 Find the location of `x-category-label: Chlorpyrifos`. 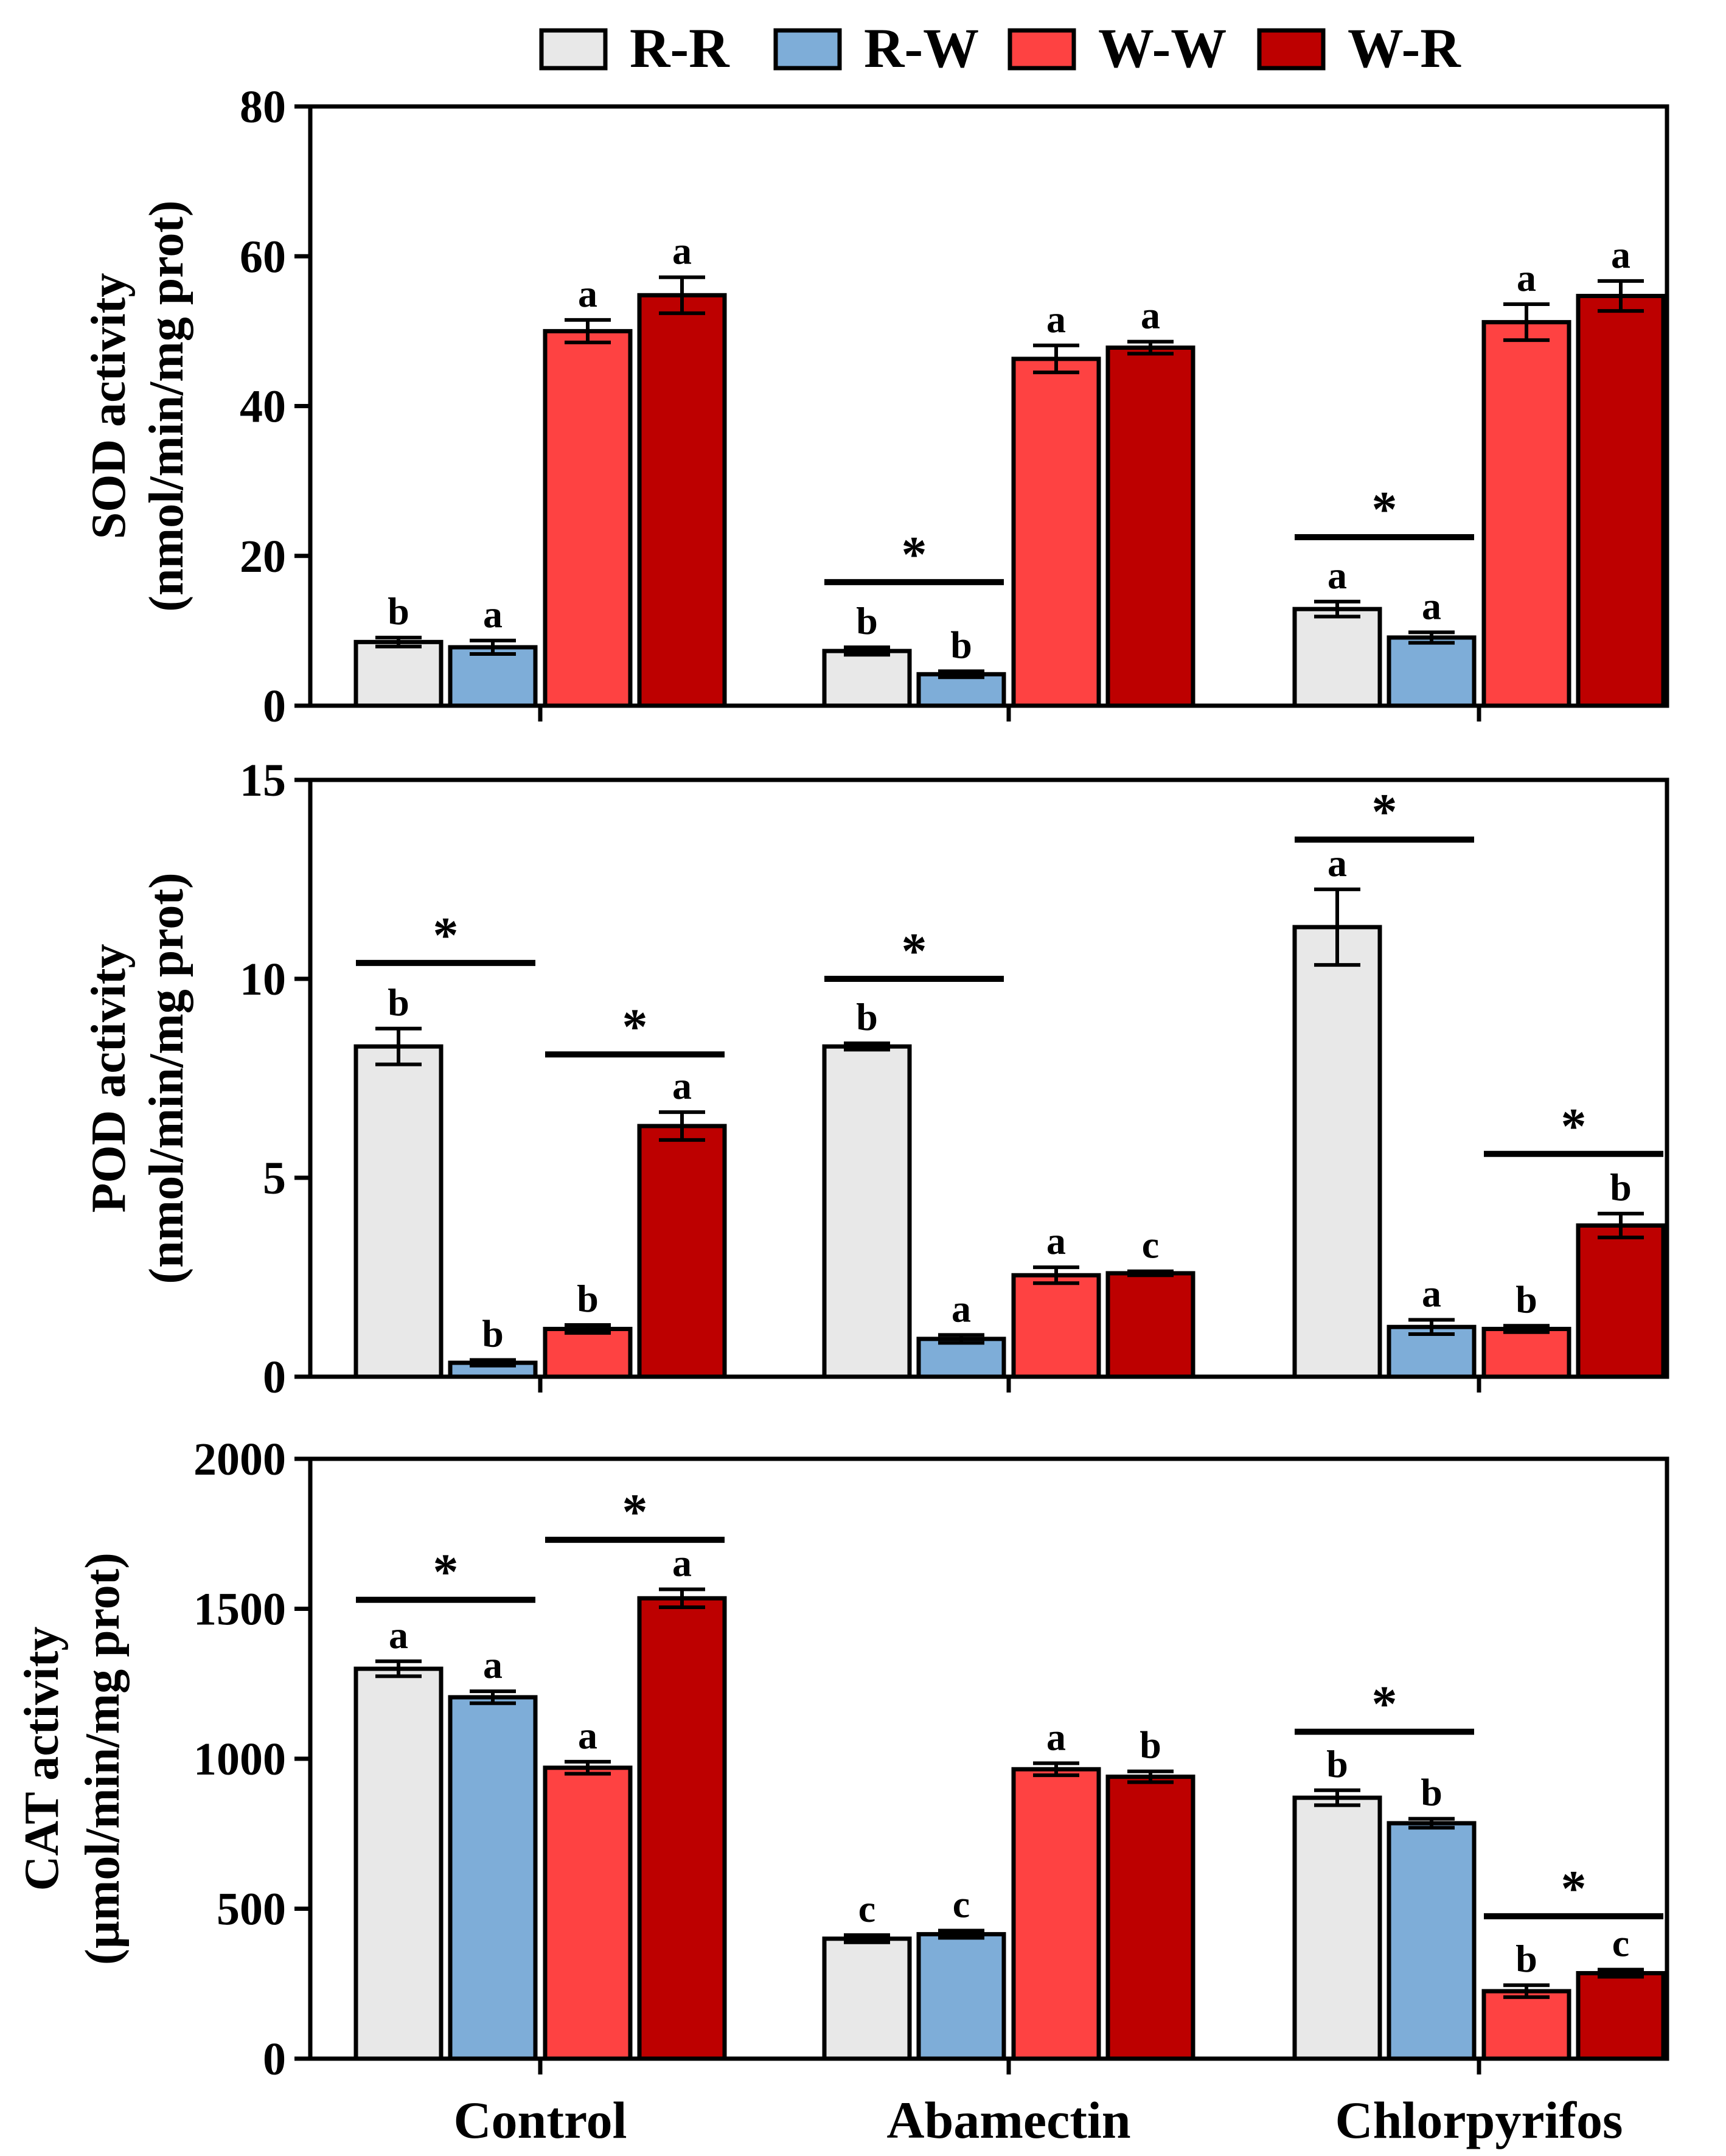

x-category-label: Chlorpyrifos is located at coordinates (1479, 2120).